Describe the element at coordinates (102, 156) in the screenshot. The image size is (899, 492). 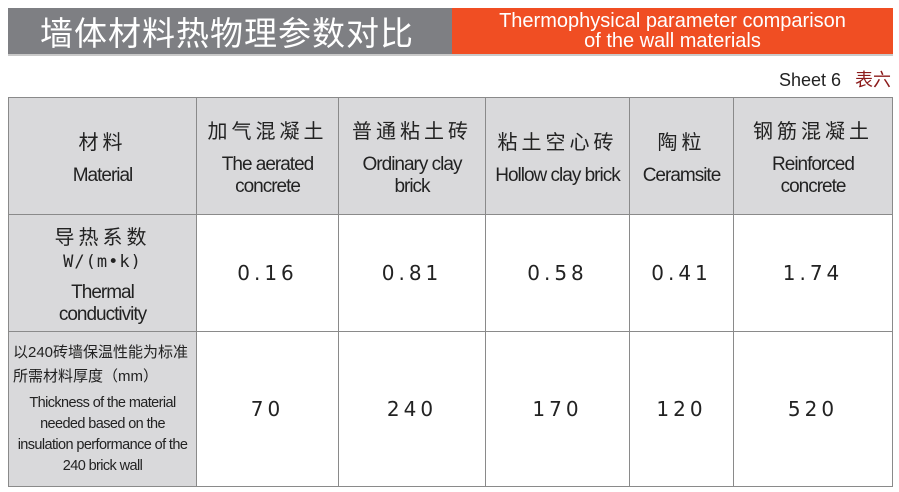
I see `header-cell: 材料 Material` at that location.